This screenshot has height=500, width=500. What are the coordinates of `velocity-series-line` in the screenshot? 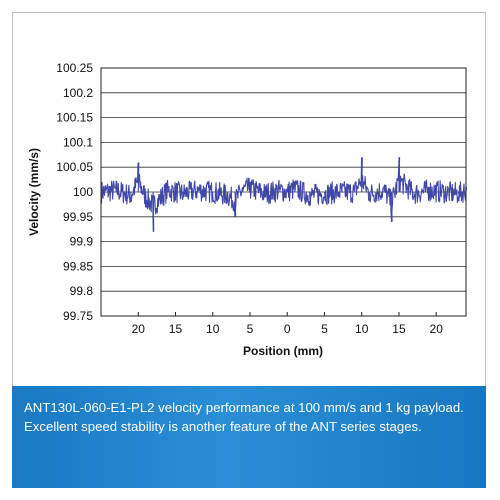 It's located at (283, 195).